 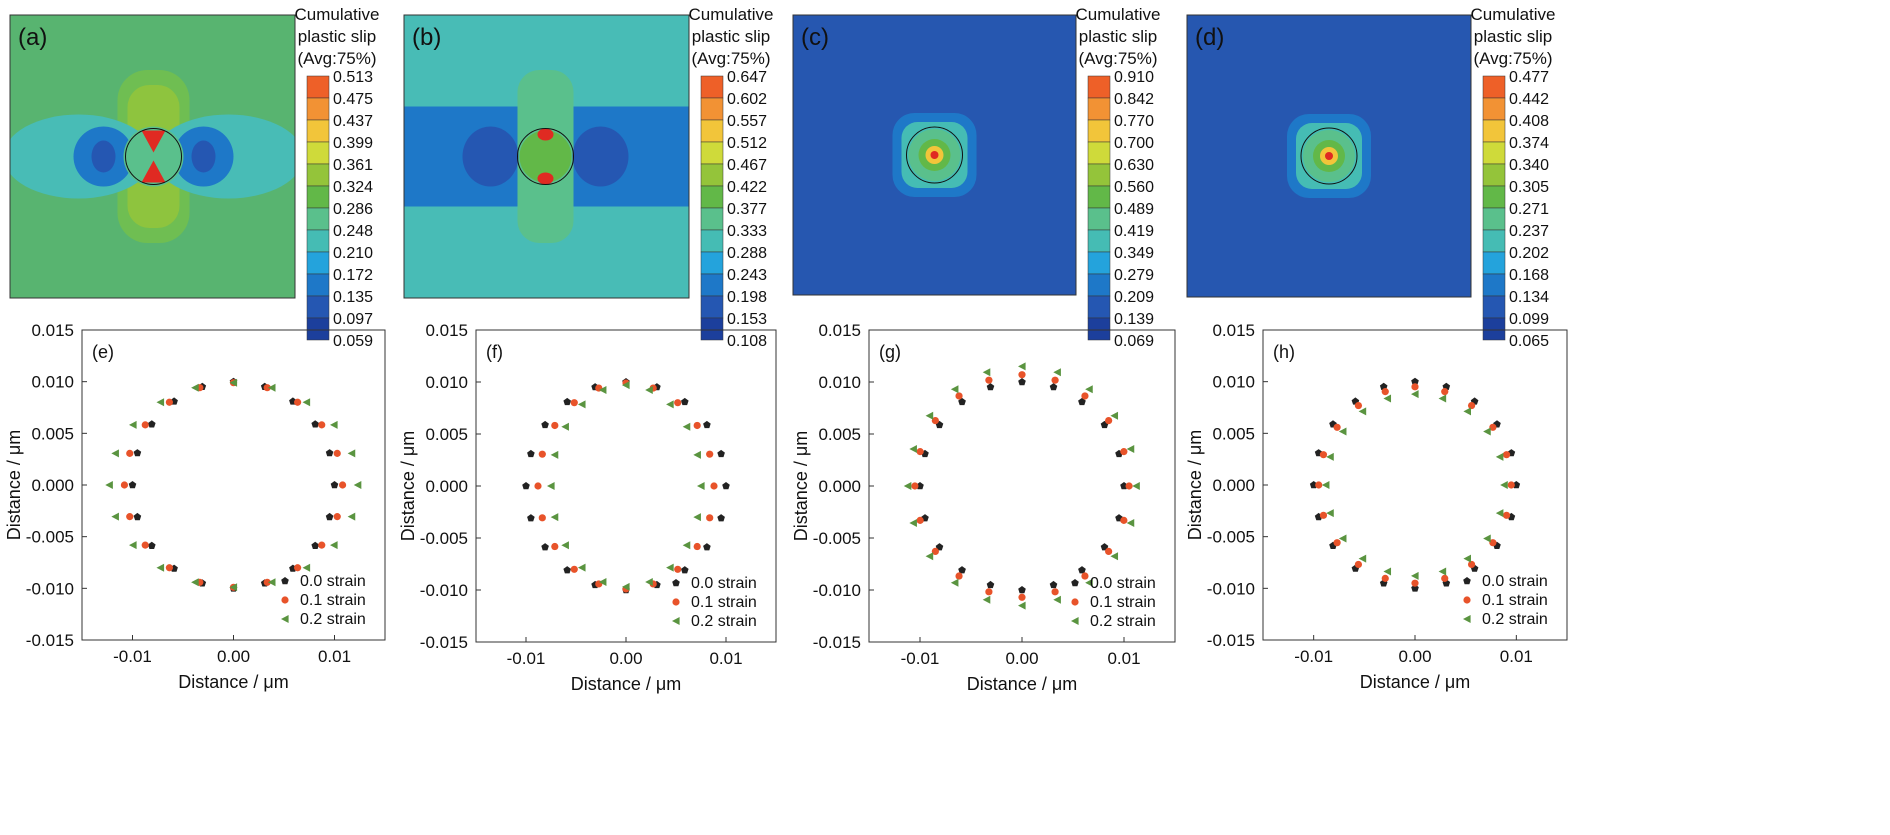 What do you see at coordinates (724, 602) in the screenshot?
I see `legend-label: 0.1 strain` at bounding box center [724, 602].